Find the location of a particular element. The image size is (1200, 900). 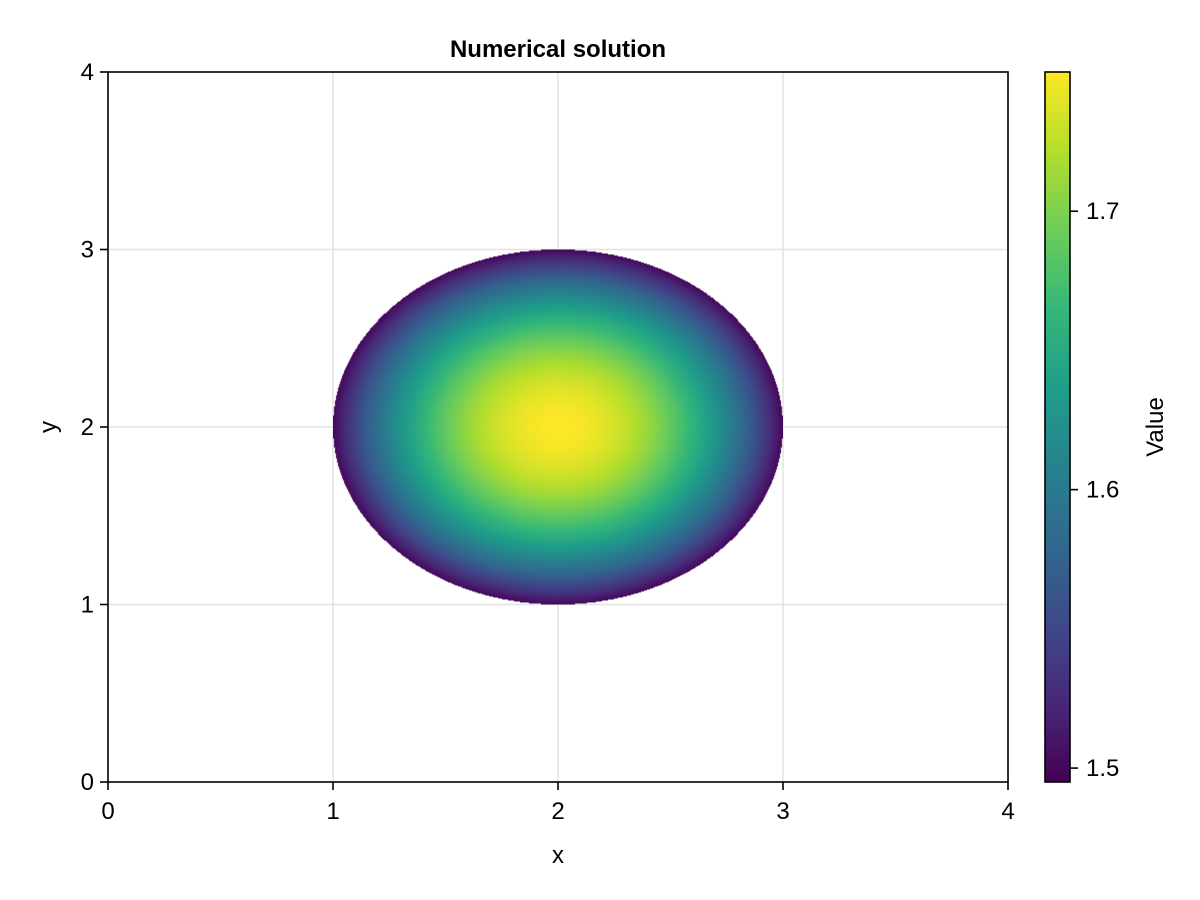

x-tick-label: 0 is located at coordinates (107, 811).